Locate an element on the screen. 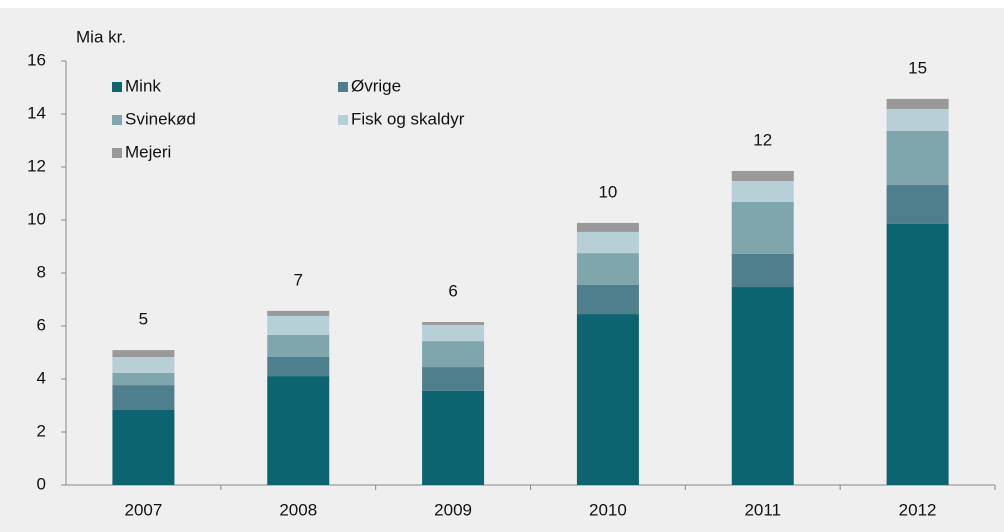  x-tick-label: 2010 is located at coordinates (608, 509).